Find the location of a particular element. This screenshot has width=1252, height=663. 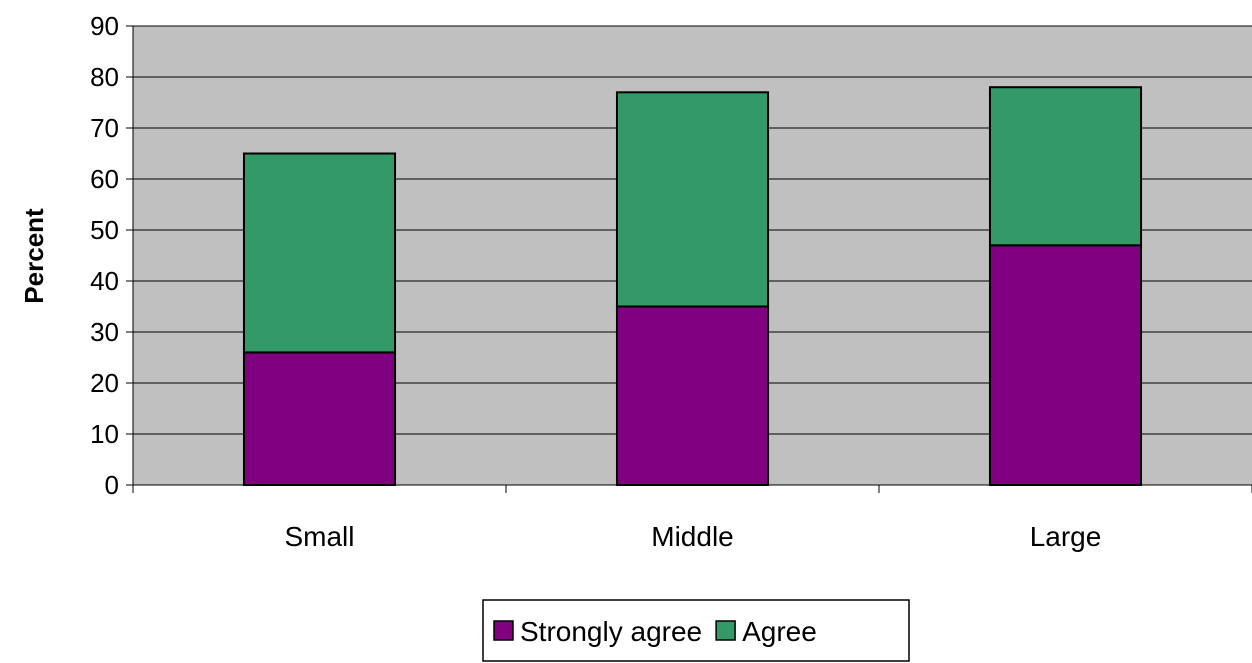

y-tick-label: 60 is located at coordinates (104, 179).